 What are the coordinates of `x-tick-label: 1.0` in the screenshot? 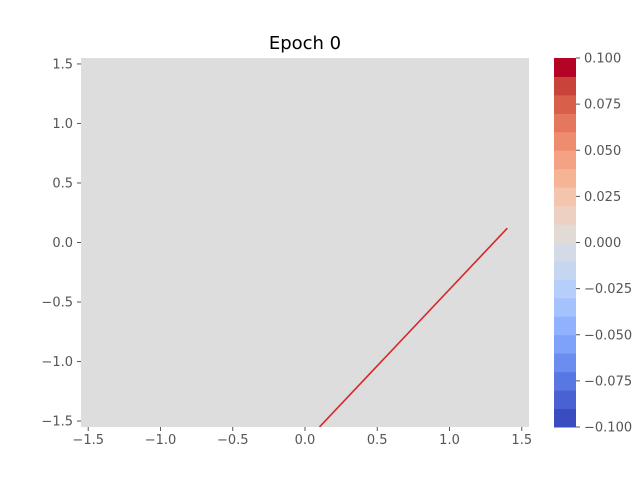 It's located at (449, 440).